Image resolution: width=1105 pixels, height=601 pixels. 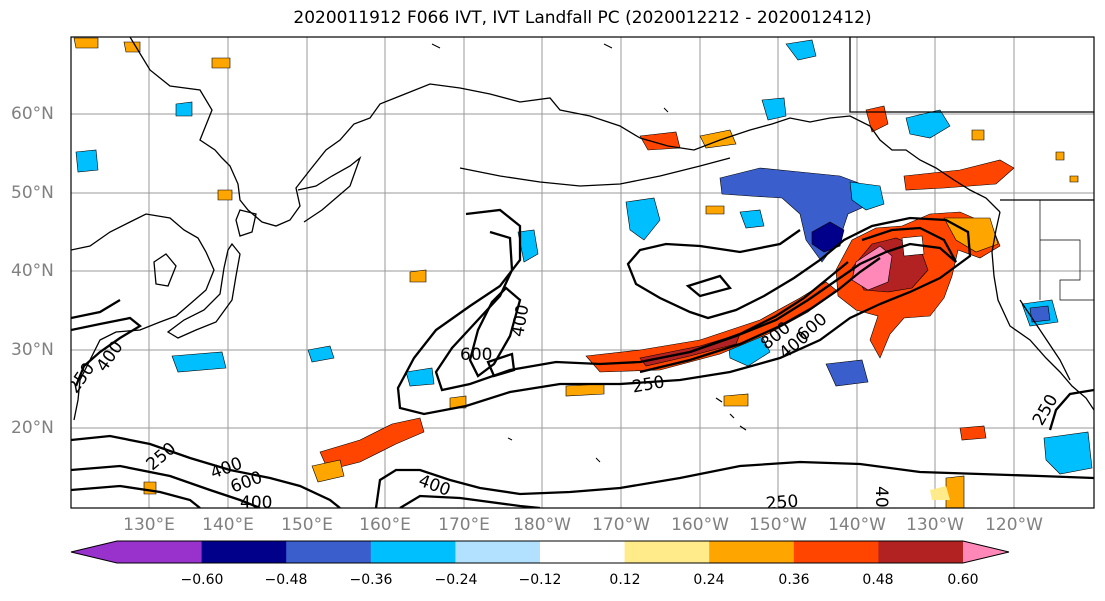 I want to click on lon-label-180w: 180°W, so click(x=542, y=525).